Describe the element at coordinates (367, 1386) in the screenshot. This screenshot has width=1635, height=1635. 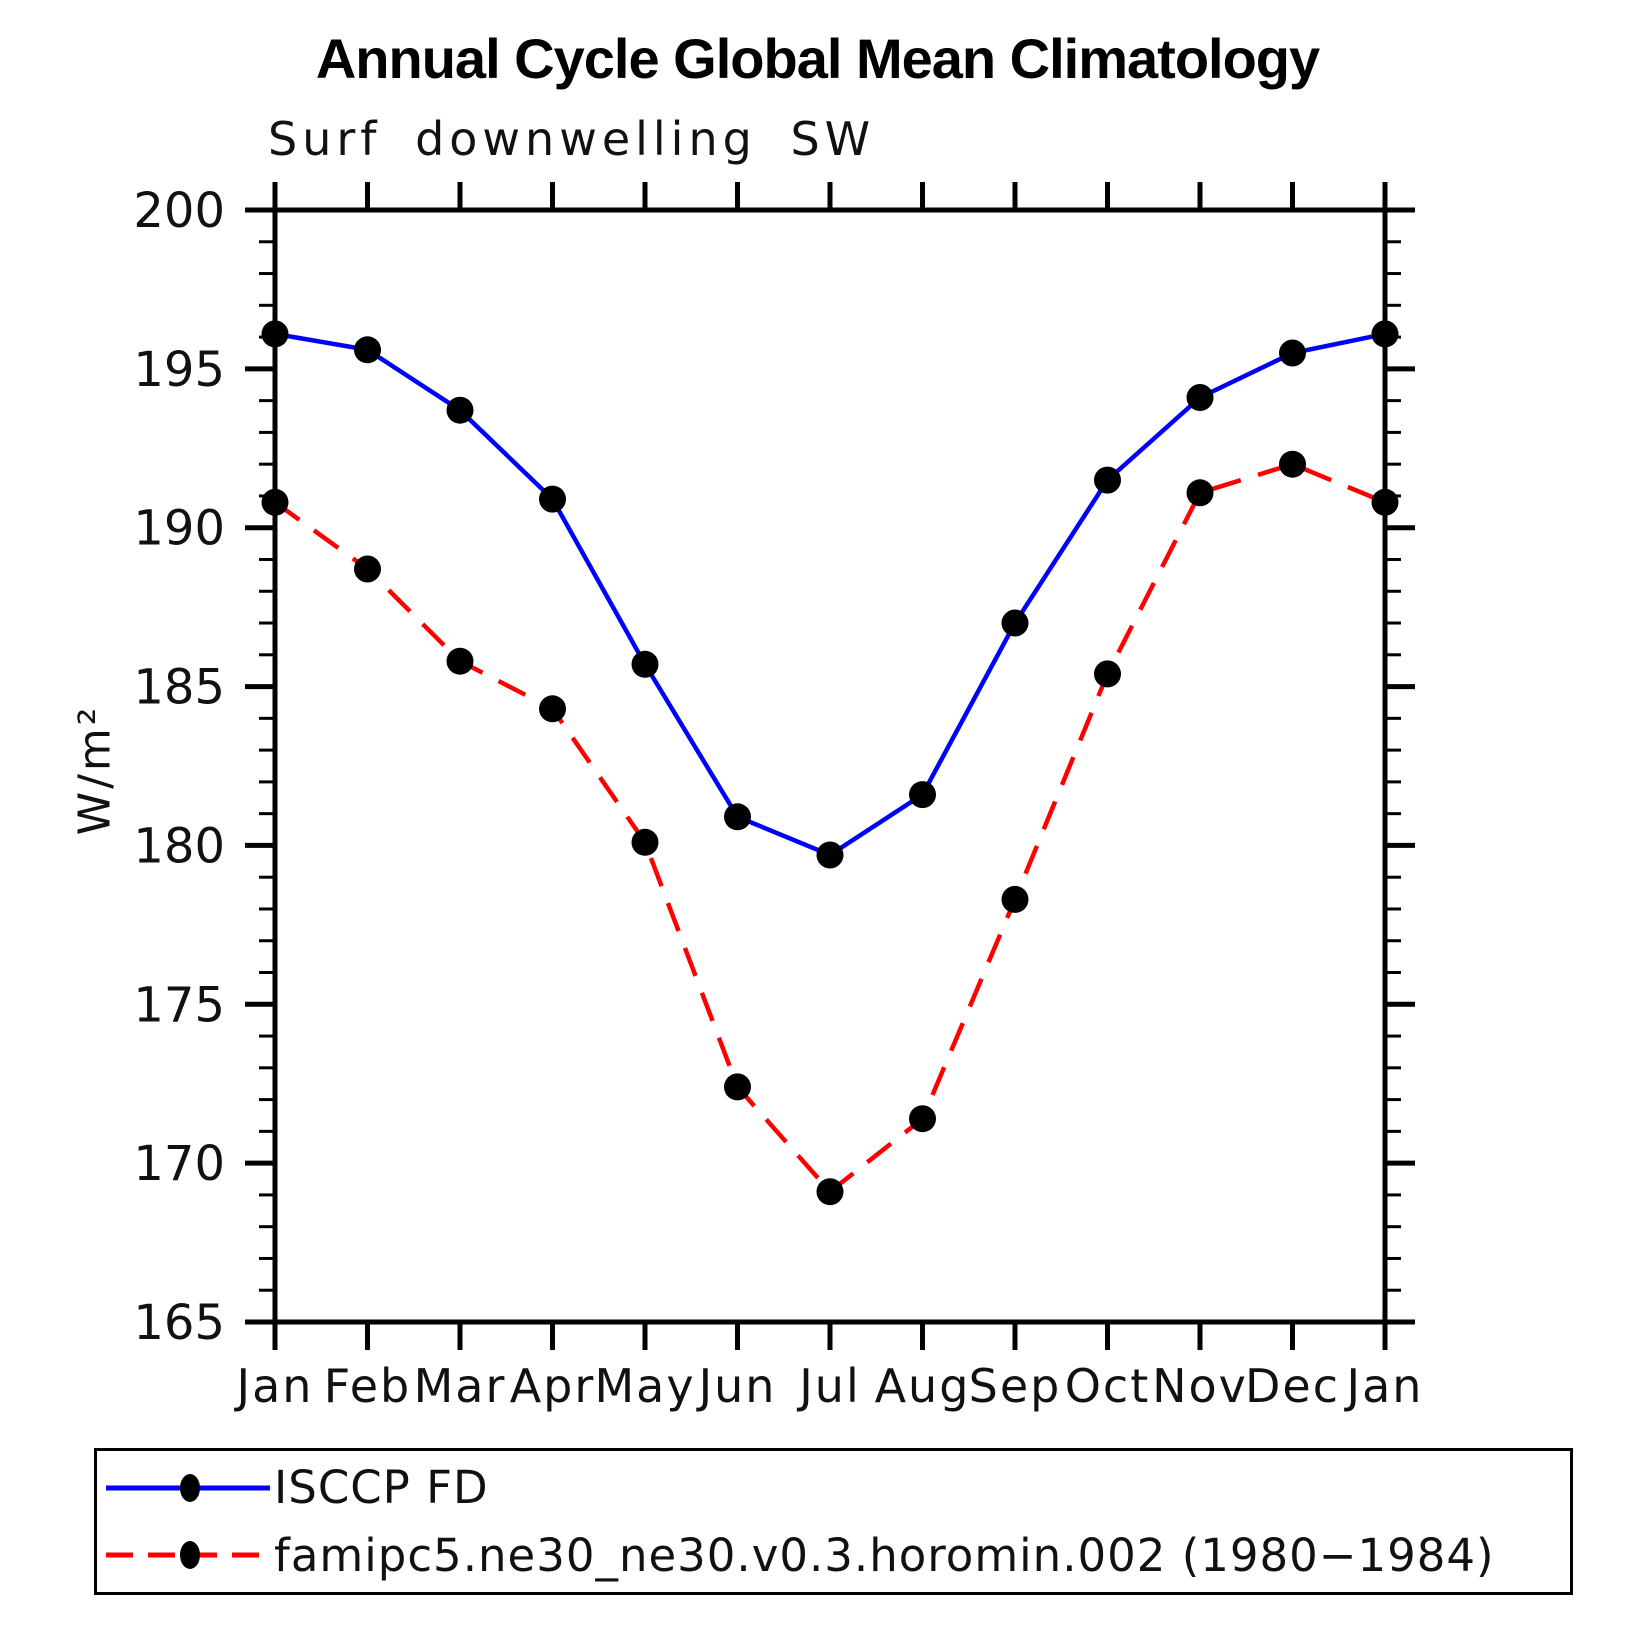
I see `x-tick-label: Feb` at that location.